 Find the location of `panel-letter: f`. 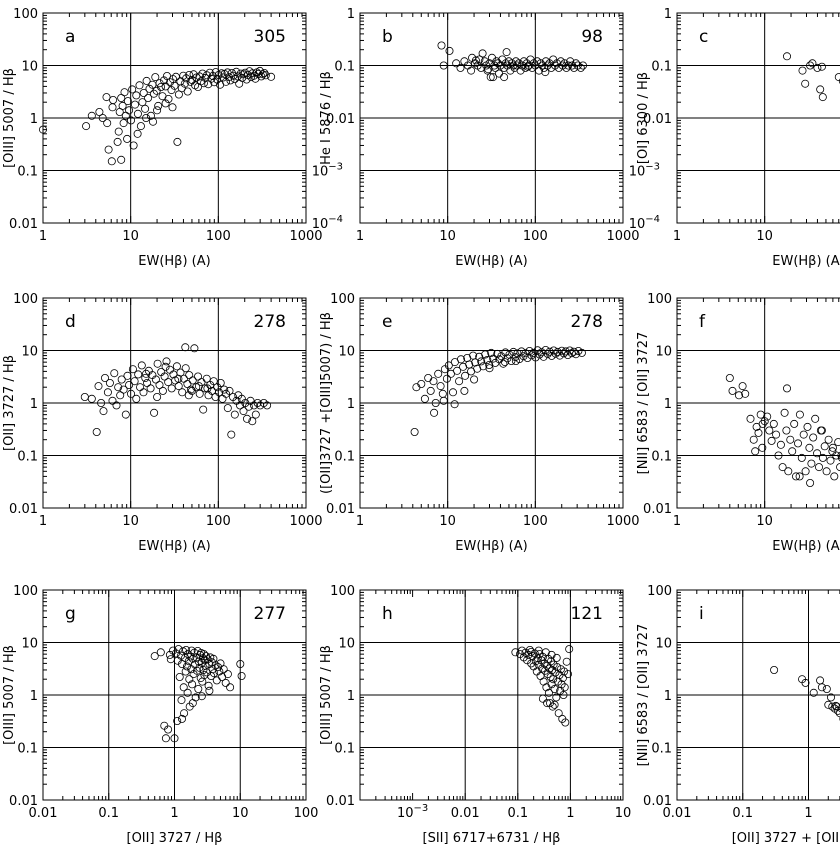

panel-letter: f is located at coordinates (702, 322).